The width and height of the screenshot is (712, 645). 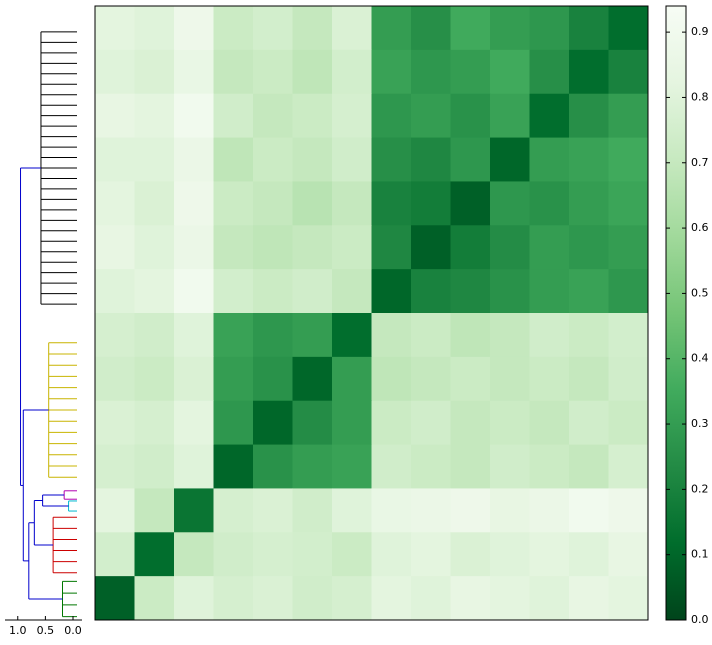 What do you see at coordinates (700, 31) in the screenshot?
I see `colorbar-tick-label: 0.9` at bounding box center [700, 31].